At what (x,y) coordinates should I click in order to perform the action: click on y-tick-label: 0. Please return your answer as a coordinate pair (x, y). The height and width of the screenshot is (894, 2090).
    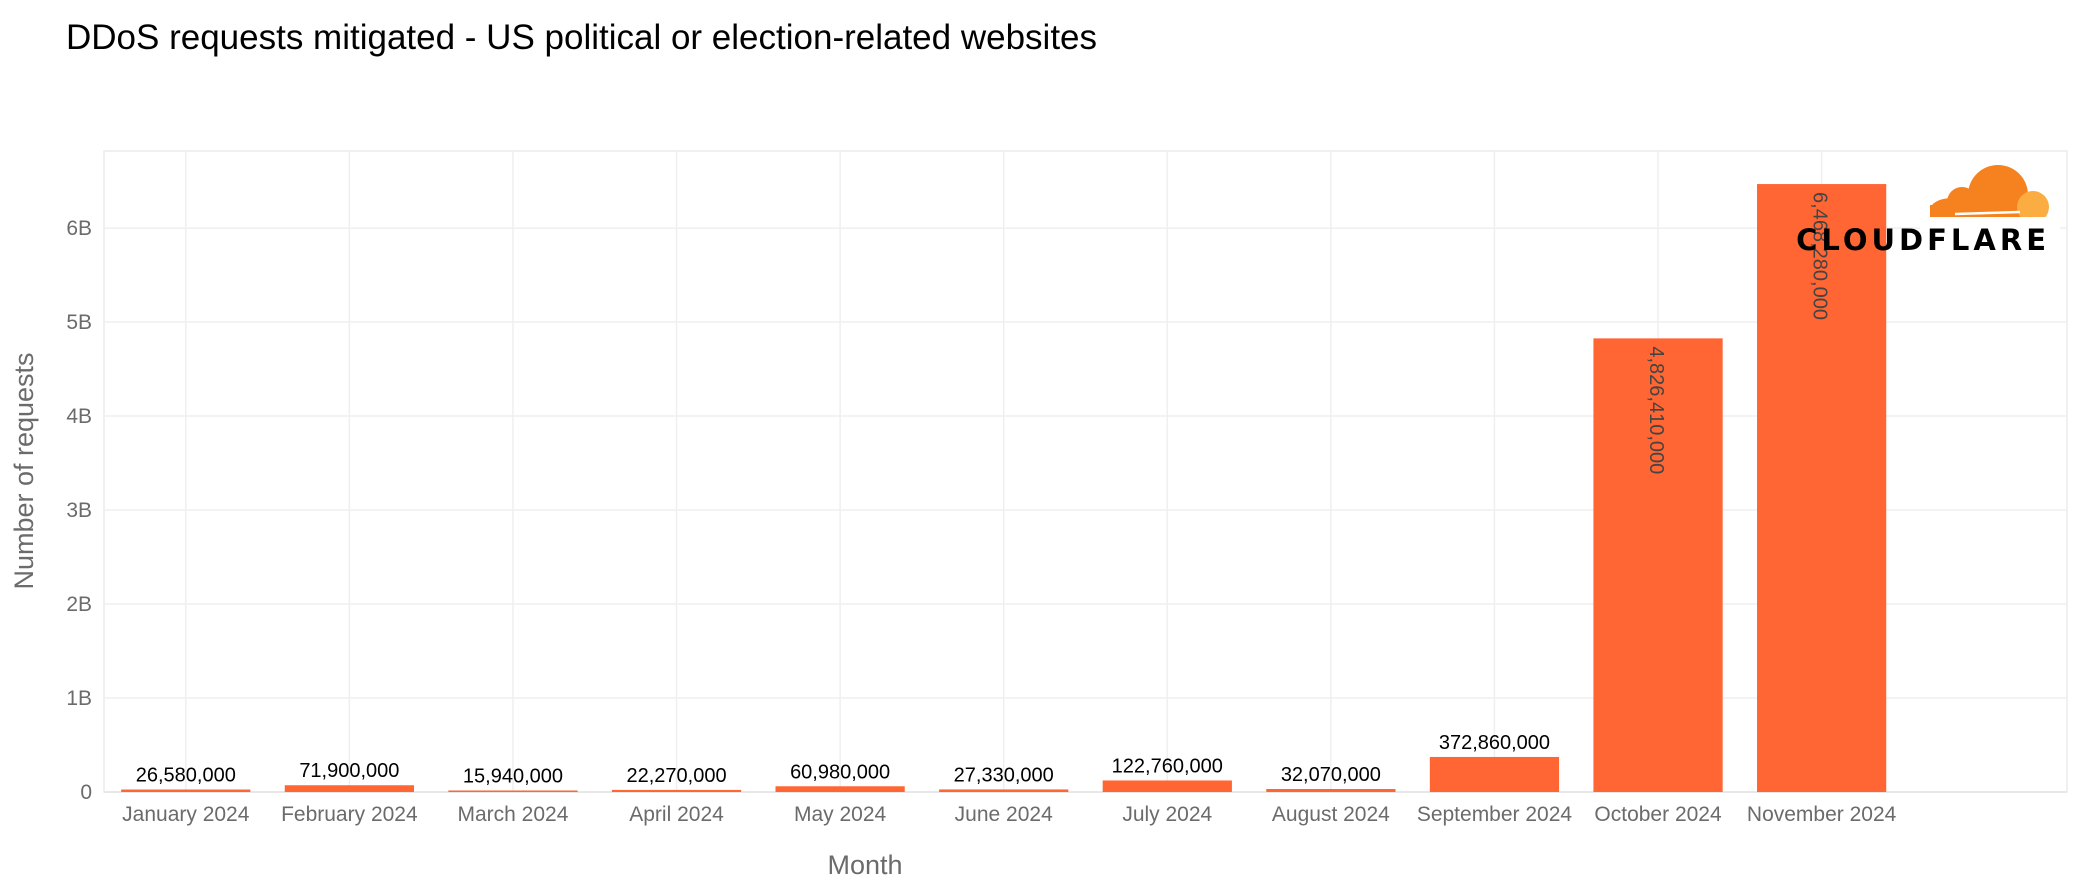
    Looking at the image, I should click on (86, 792).